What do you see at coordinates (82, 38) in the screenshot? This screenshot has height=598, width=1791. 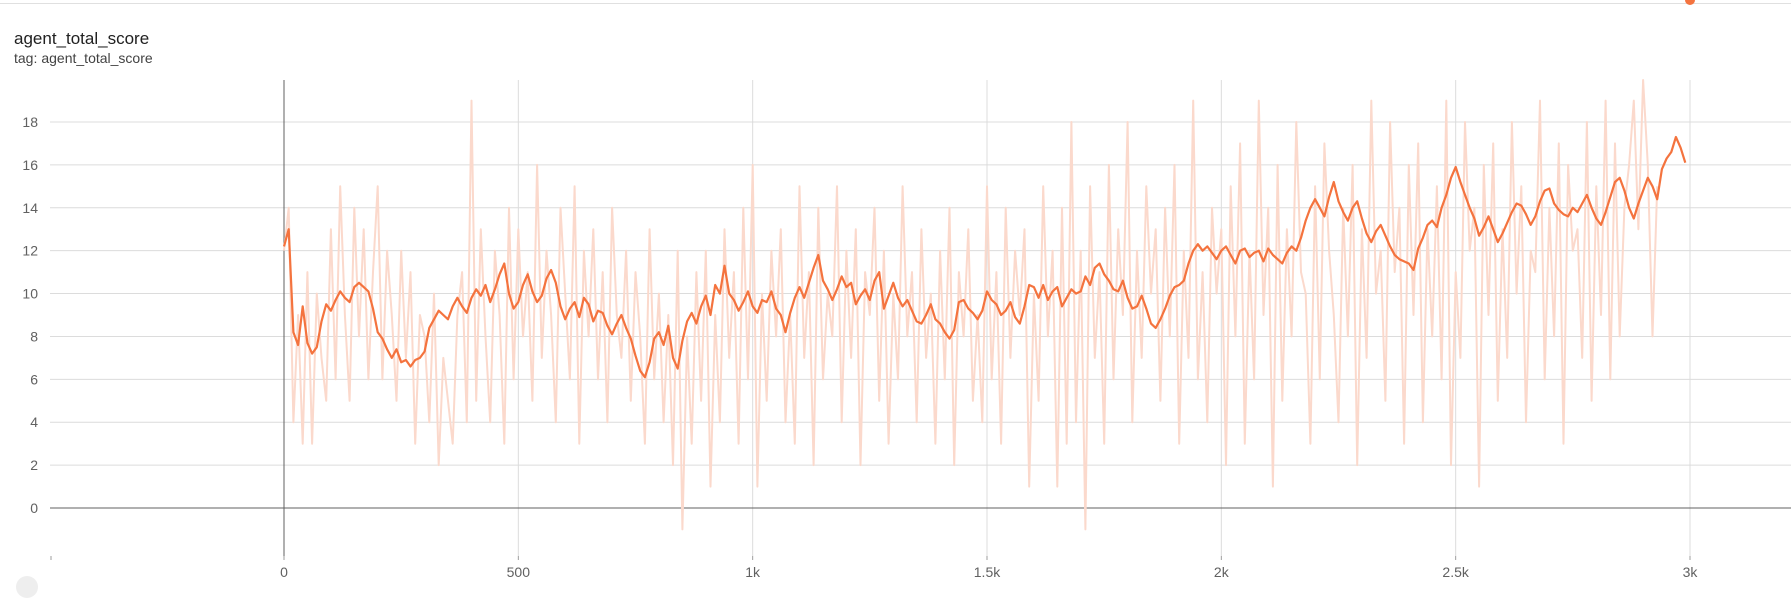 I see `chart-title: agent_total_score` at bounding box center [82, 38].